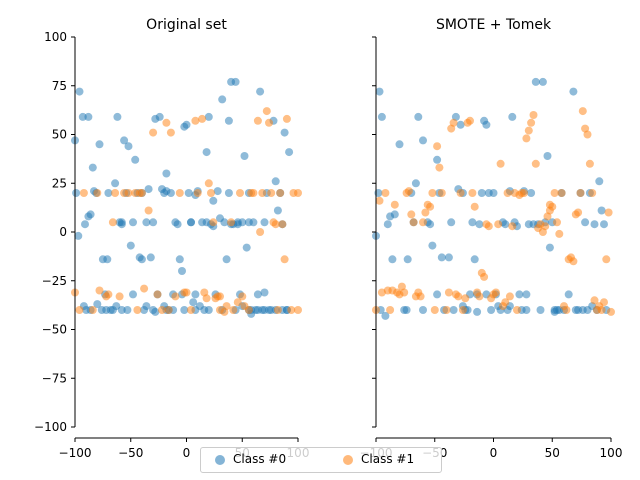 Image resolution: width=640 pixels, height=480 pixels. Describe the element at coordinates (494, 25) in the screenshot. I see `chart-title: SMOTE + Tomek` at that location.